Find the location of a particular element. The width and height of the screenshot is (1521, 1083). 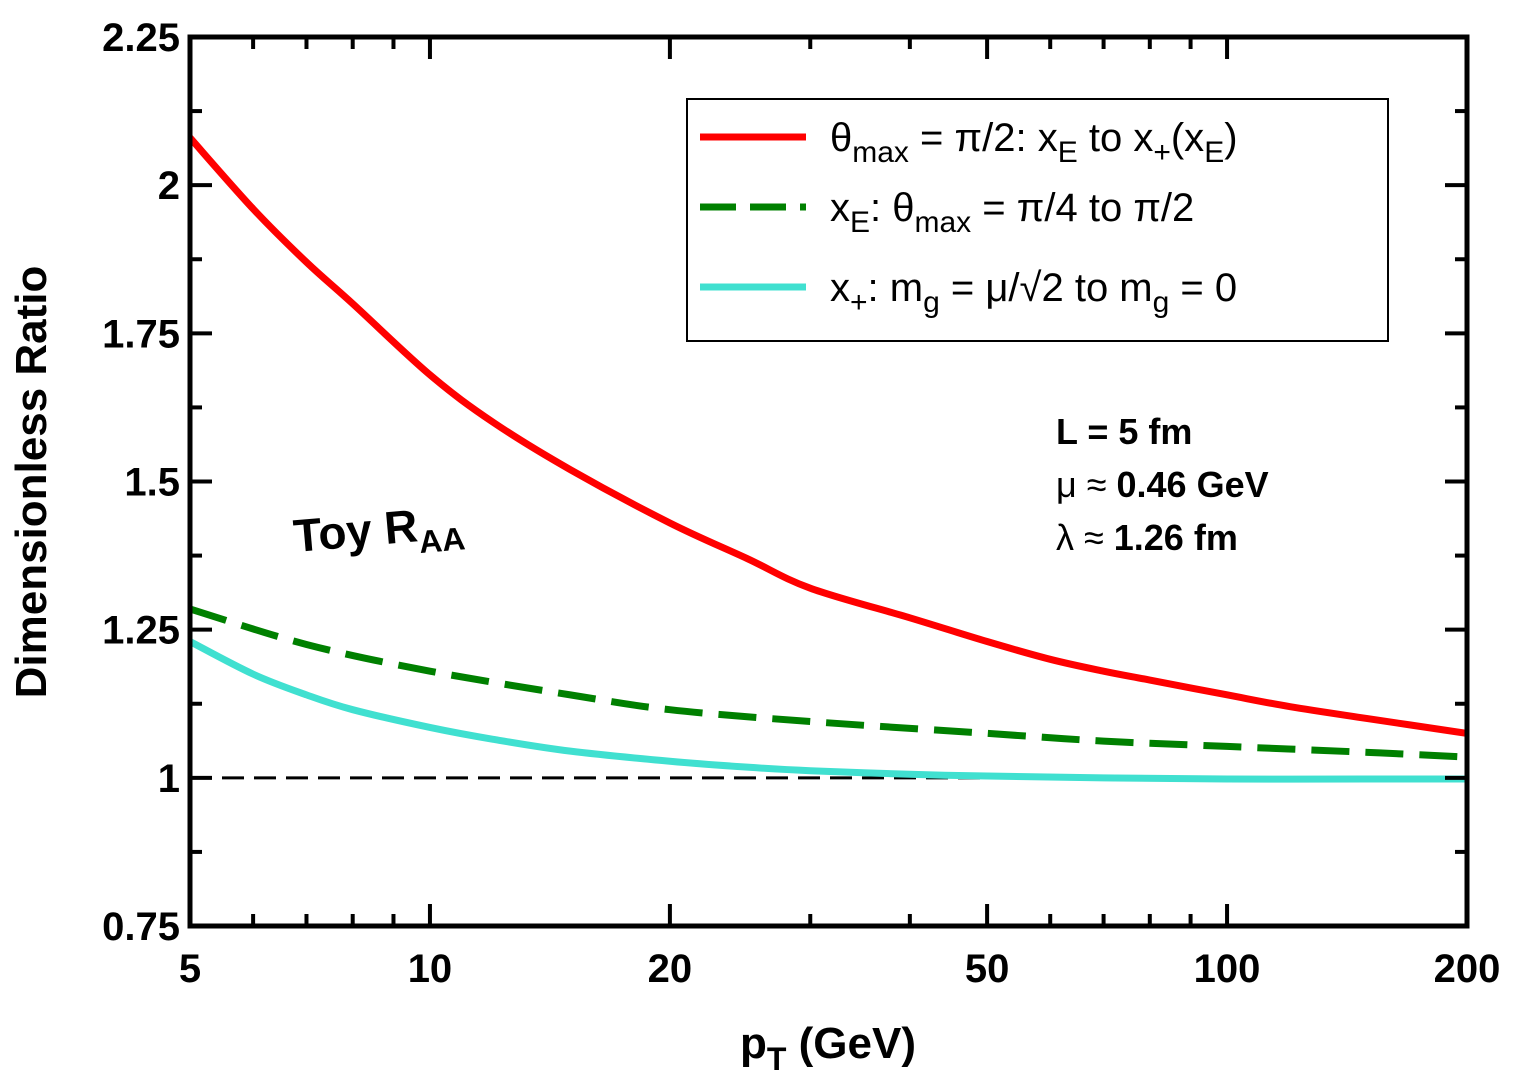

legend-label-2: xE: θmax = π/4 to π/2 is located at coordinates (1012, 212).